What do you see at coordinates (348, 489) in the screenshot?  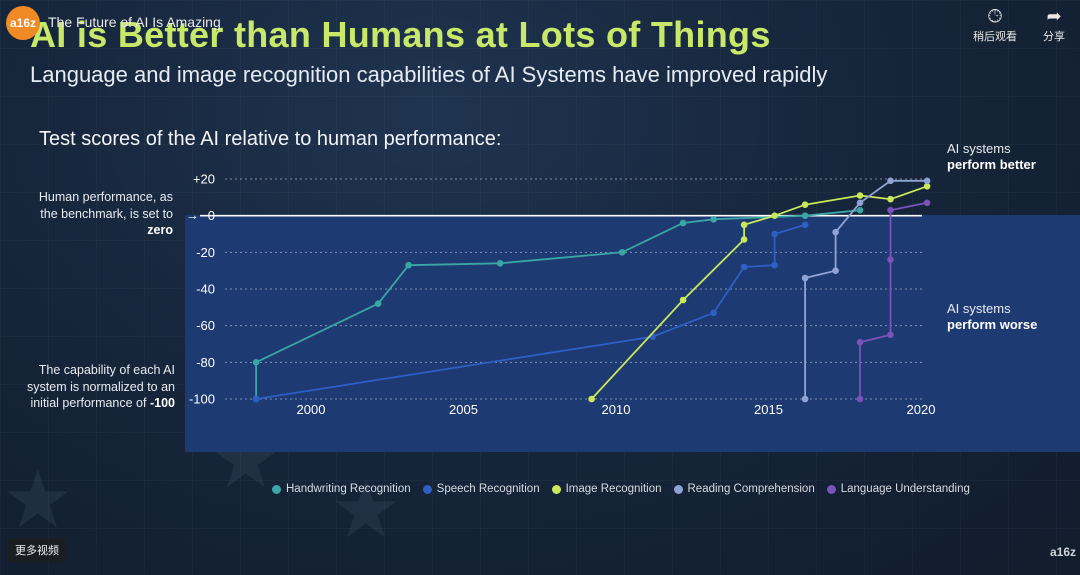 I see `legend-label: Handwriting Recognition` at bounding box center [348, 489].